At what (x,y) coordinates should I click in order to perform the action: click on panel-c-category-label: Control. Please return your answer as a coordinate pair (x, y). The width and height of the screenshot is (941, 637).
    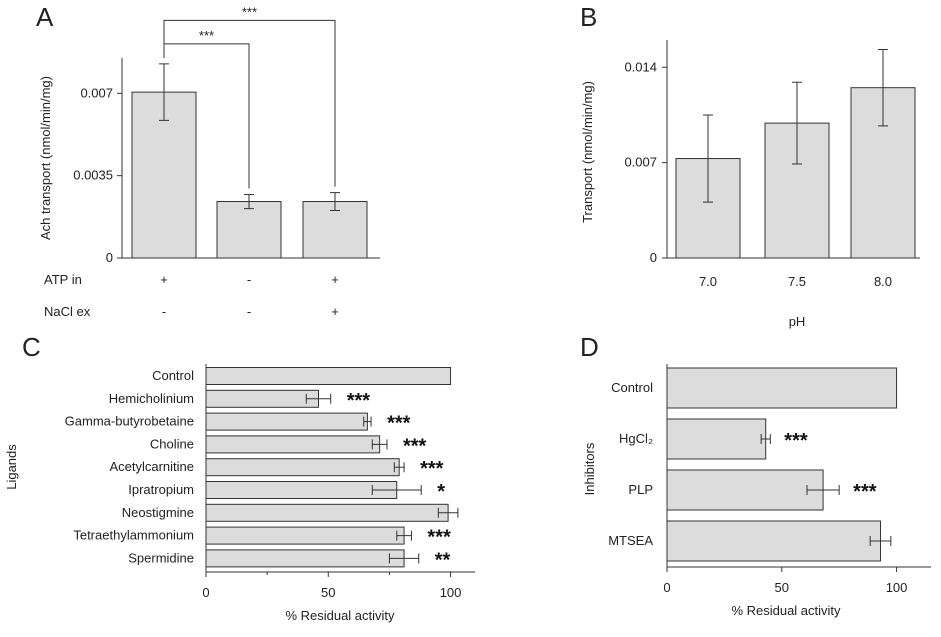
    Looking at the image, I should click on (173, 375).